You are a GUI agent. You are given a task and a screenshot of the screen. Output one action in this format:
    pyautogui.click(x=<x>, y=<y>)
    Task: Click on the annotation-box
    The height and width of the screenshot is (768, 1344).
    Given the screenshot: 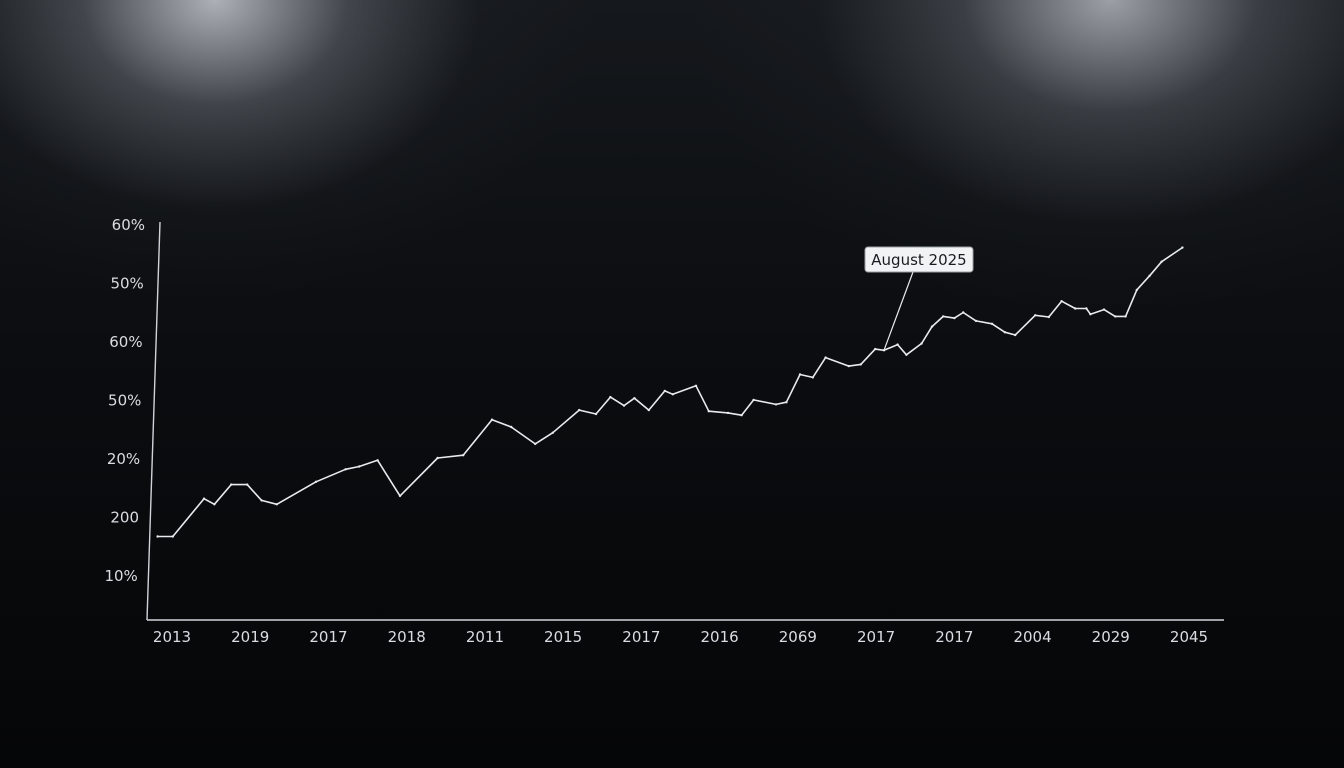 What is the action you would take?
    pyautogui.click(x=919, y=259)
    